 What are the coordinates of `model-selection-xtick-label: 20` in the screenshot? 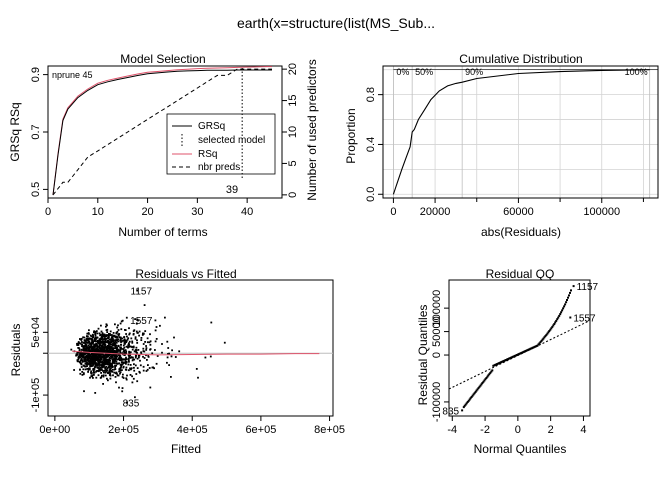 It's located at (147, 212).